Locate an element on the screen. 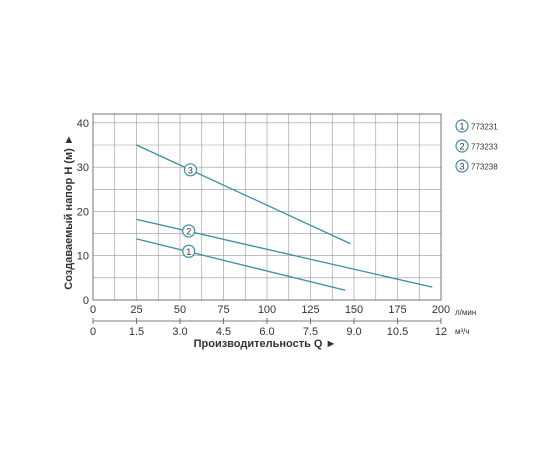 The height and width of the screenshot is (460, 560). x-axis-unit-secondary: м³/ч is located at coordinates (462, 331).